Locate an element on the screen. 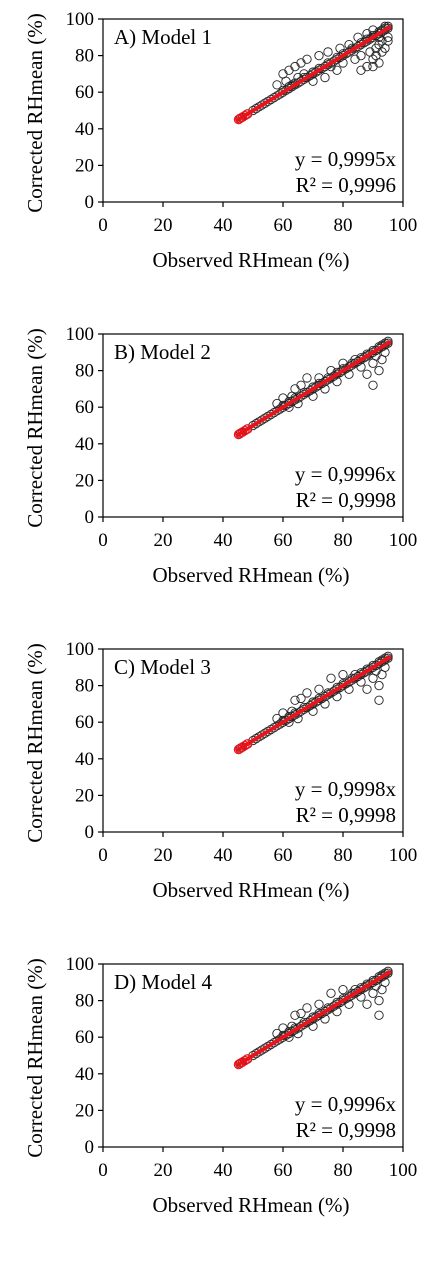  y-tick-label: 20 is located at coordinates (84, 795).